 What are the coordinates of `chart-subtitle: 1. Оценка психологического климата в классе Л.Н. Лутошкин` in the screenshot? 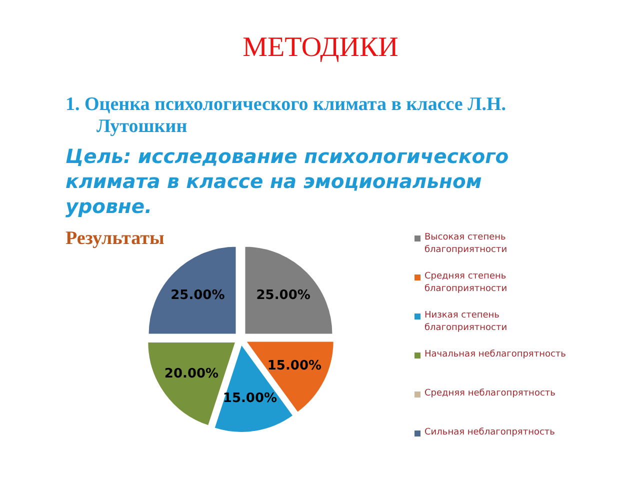 It's located at (286, 115).